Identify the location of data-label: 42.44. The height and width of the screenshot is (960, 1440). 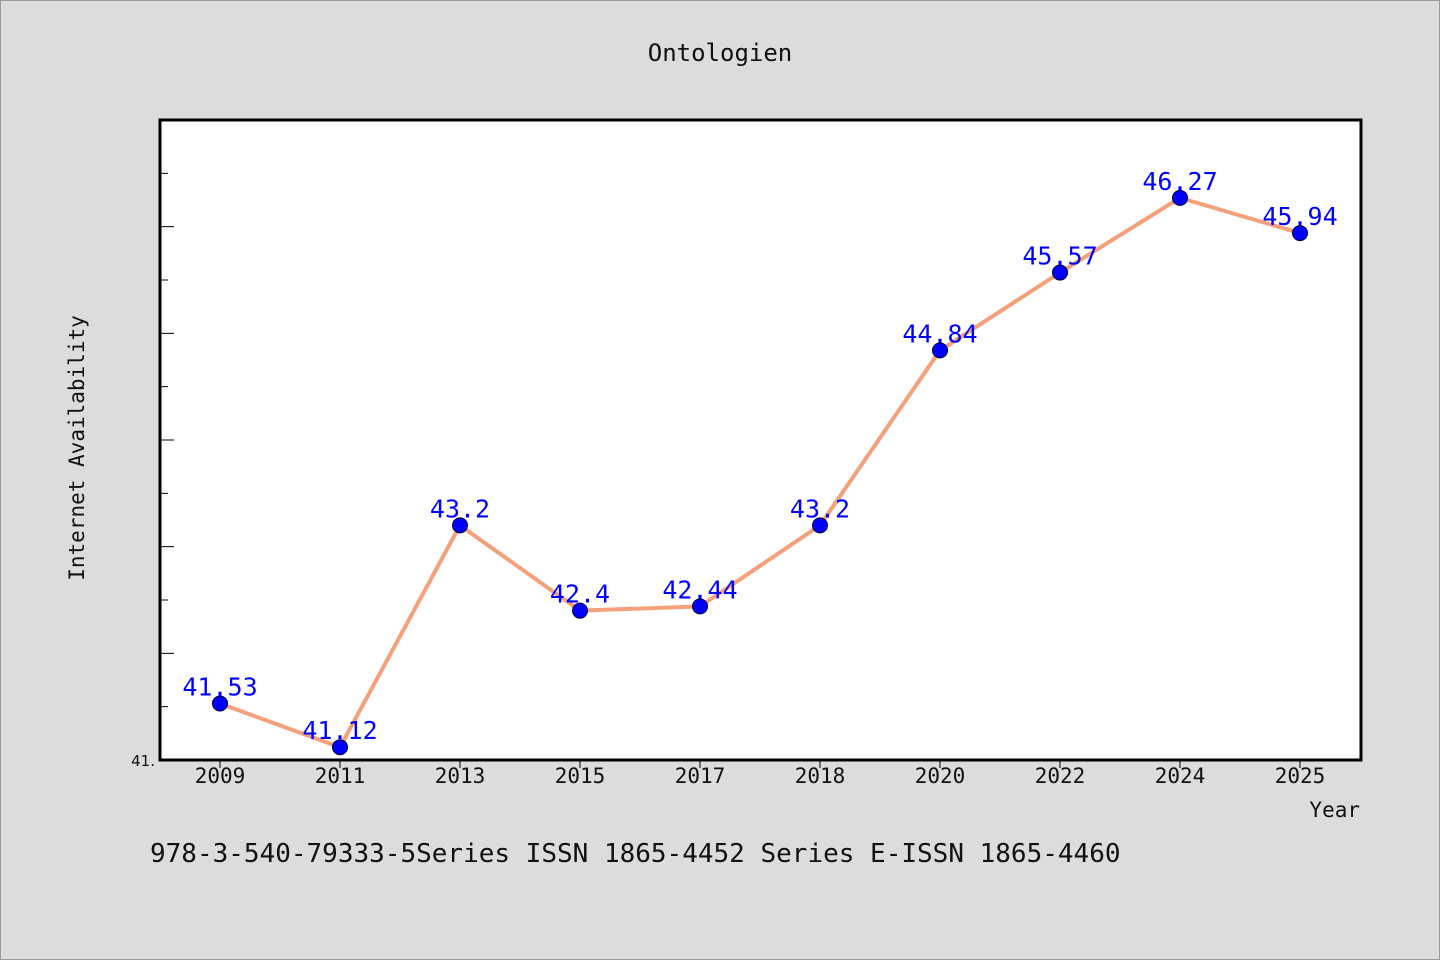
(699, 589).